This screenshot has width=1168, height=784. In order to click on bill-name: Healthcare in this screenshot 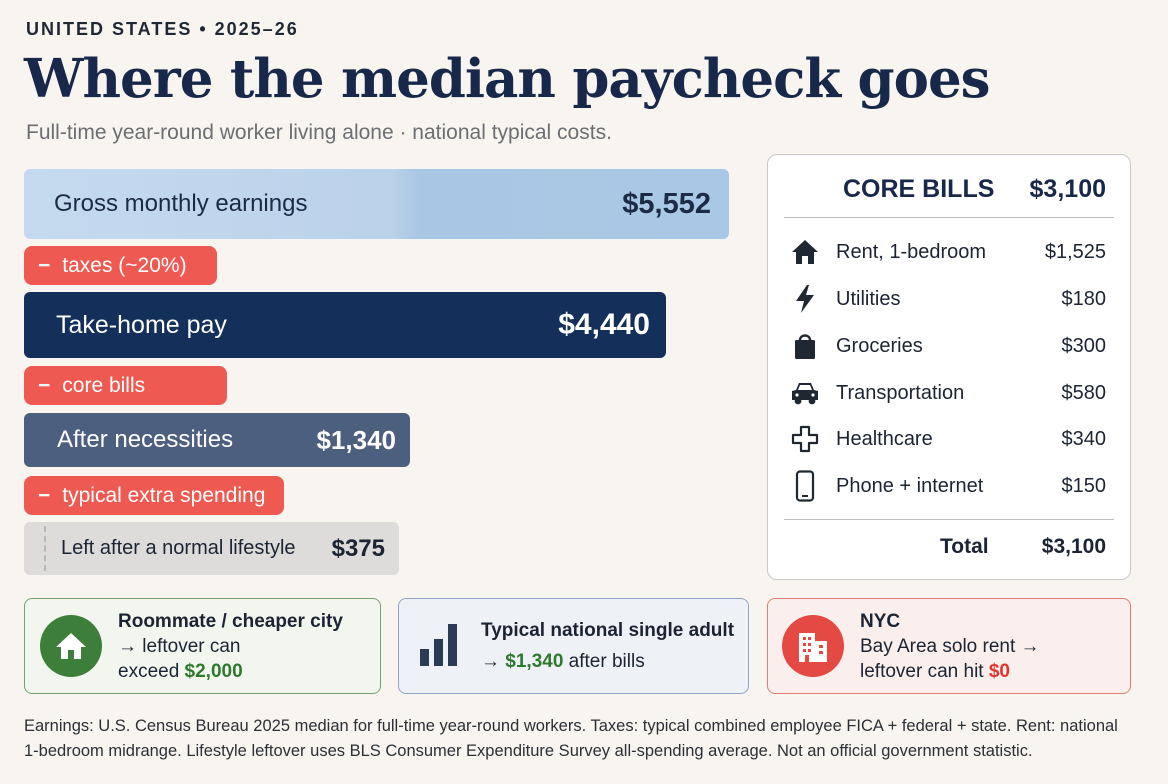, I will do `click(884, 438)`.